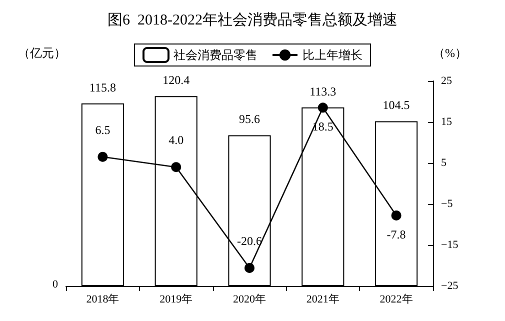 This screenshot has height=321, width=505. I want to click on y2-tick-label: 5, so click(444, 163).